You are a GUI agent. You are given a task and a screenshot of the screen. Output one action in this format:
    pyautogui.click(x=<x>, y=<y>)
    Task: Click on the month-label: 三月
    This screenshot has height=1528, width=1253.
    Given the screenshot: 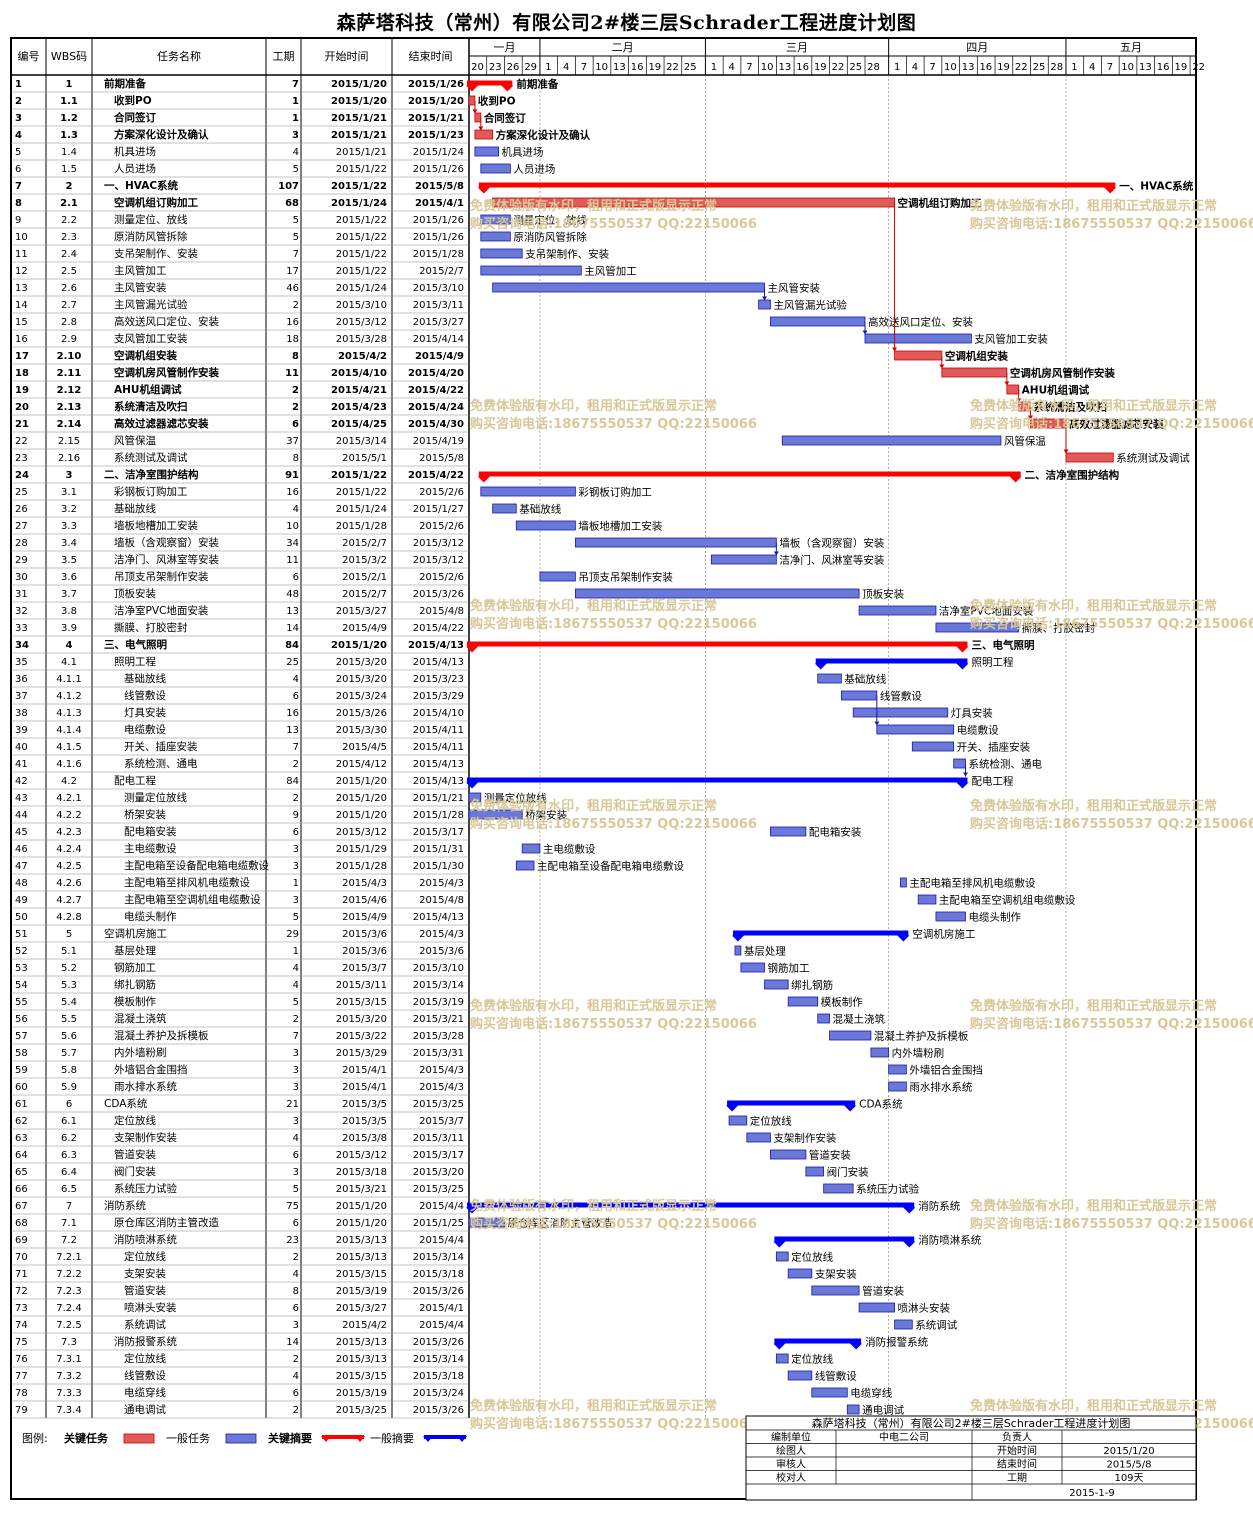 What is the action you would take?
    pyautogui.click(x=797, y=47)
    